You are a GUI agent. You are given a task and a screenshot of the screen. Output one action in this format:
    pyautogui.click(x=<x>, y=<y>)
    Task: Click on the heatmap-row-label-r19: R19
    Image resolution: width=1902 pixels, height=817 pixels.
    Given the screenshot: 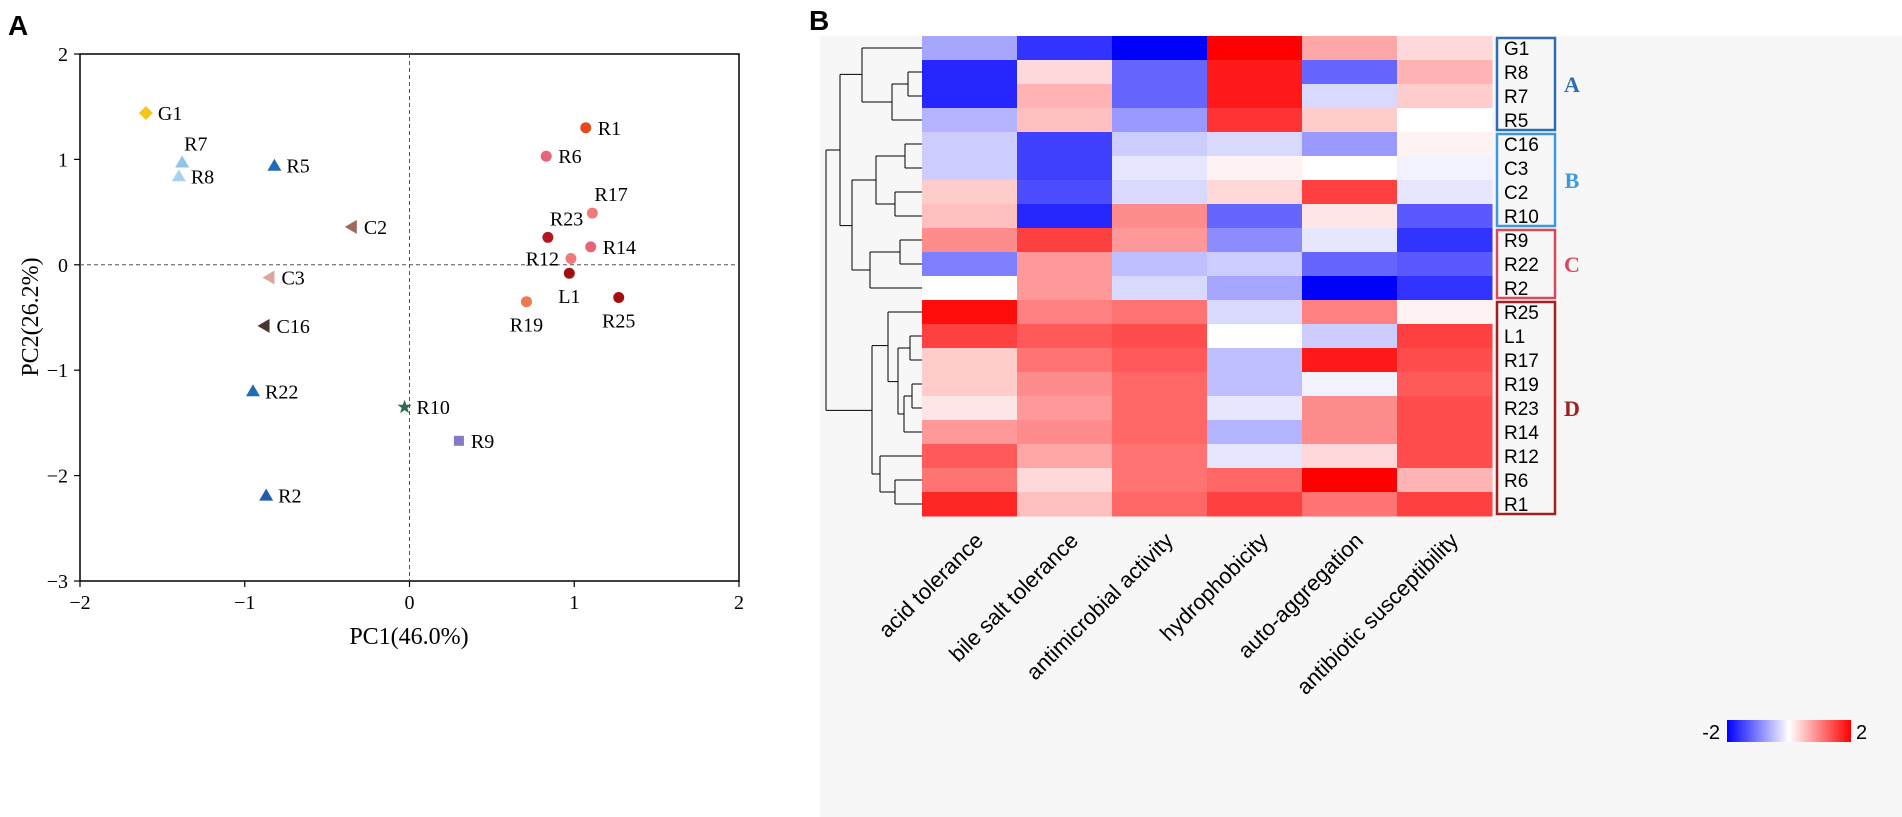 What is the action you would take?
    pyautogui.click(x=1521, y=385)
    